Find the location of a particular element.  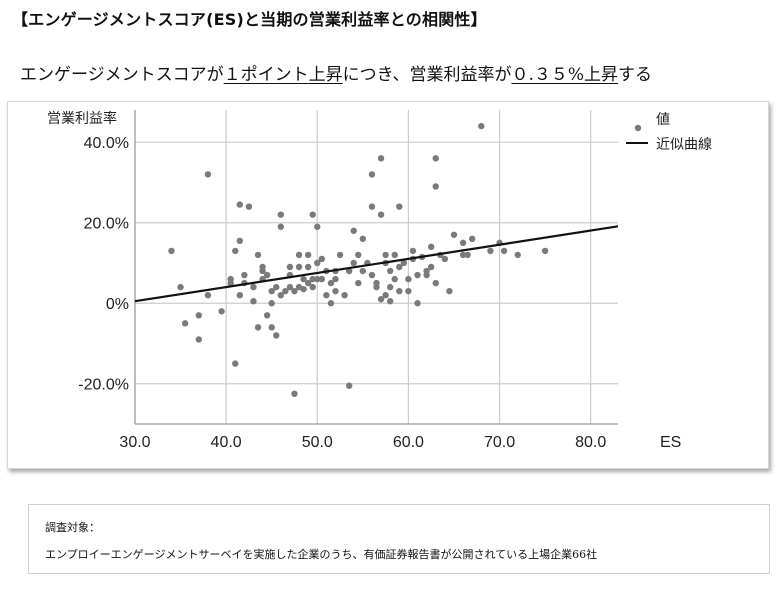

headline-suffix: する is located at coordinates (635, 75).